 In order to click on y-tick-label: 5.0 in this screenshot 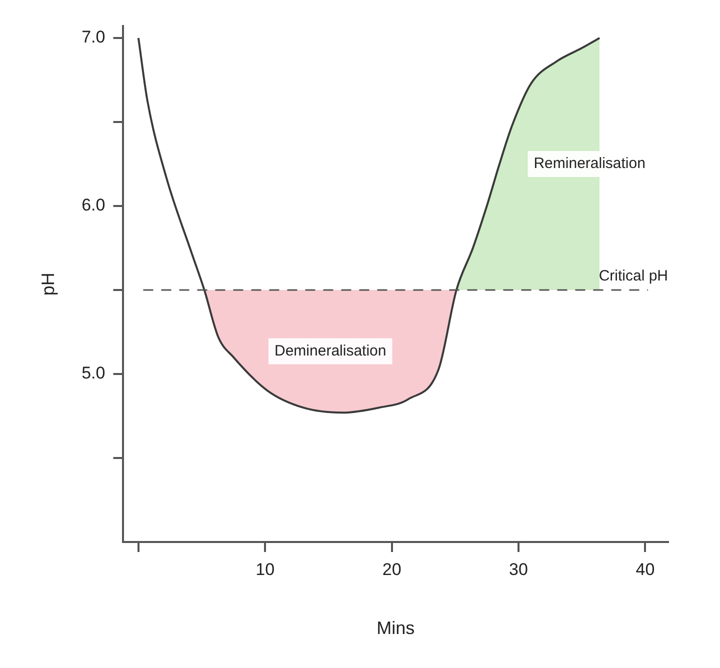, I will do `click(94, 373)`.